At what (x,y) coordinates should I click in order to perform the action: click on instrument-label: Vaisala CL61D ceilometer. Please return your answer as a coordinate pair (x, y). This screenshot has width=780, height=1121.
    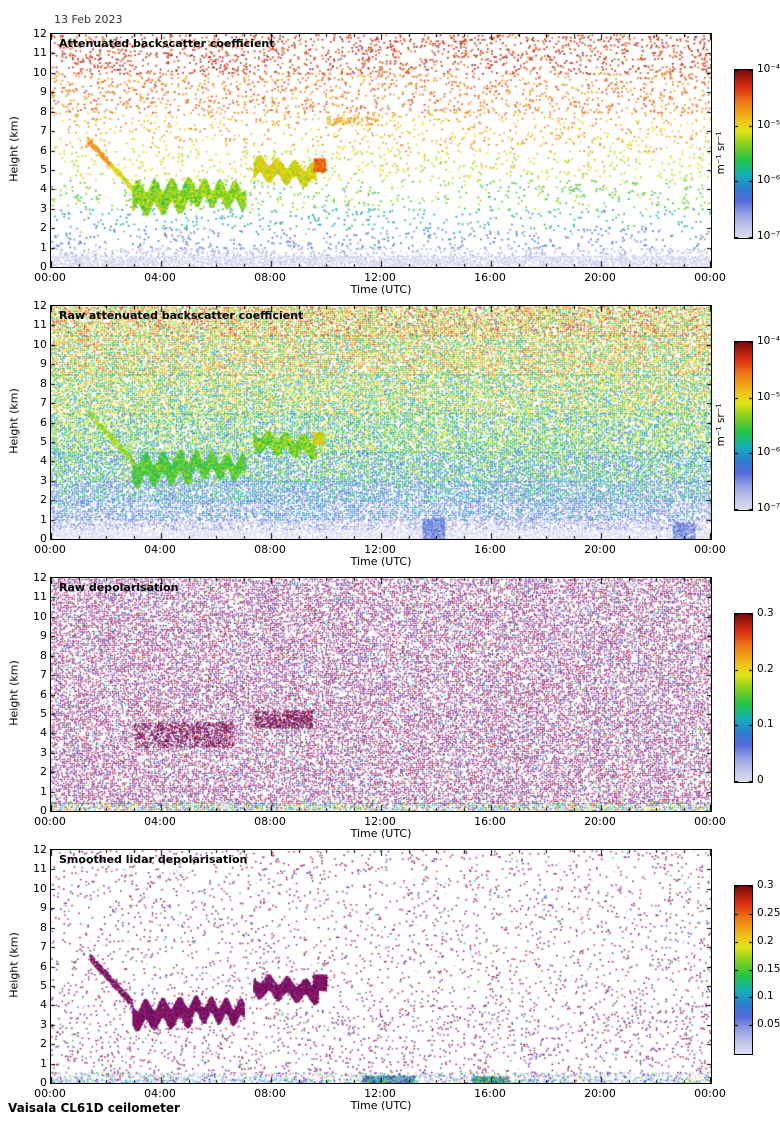
    Looking at the image, I should click on (94, 1108).